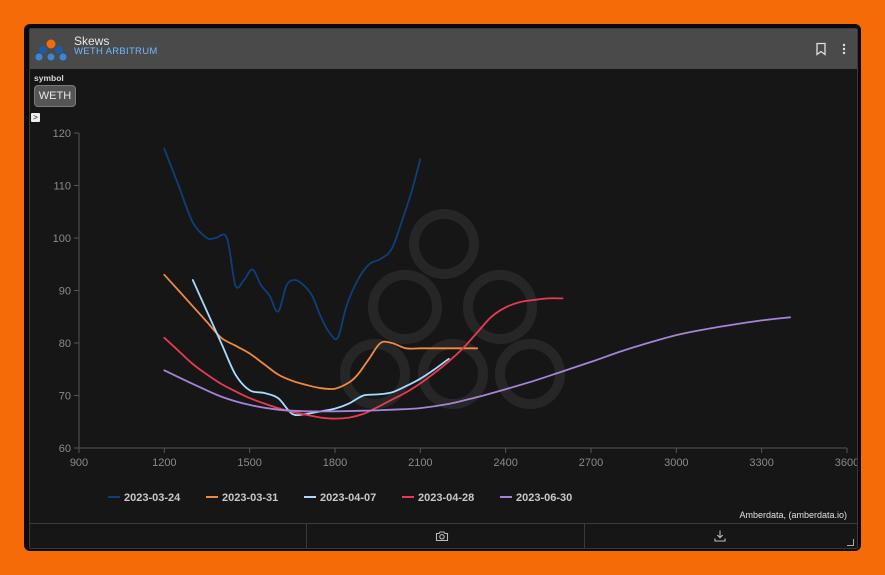 The image size is (885, 575). Describe the element at coordinates (443, 49) in the screenshot. I see `widget-header: Skews WETH ARBITRUM` at that location.